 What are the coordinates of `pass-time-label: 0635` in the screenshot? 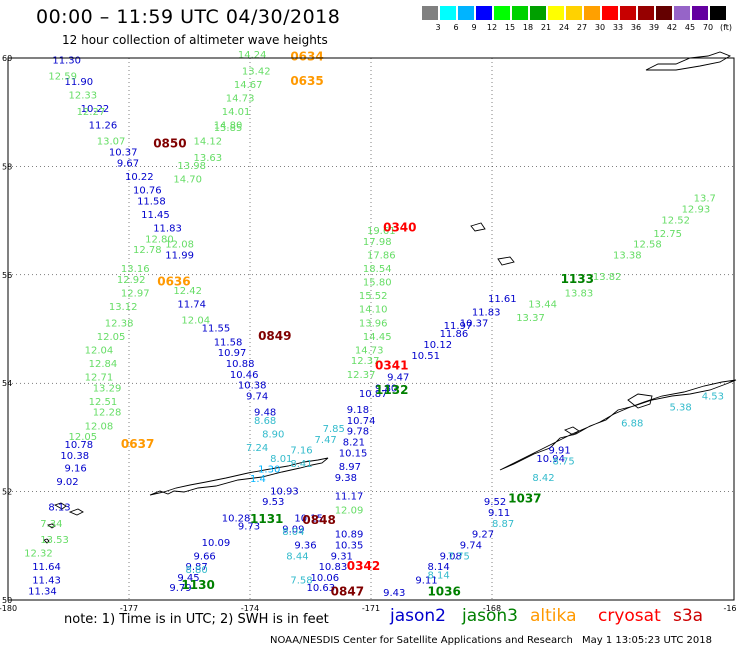 It's located at (306, 81).